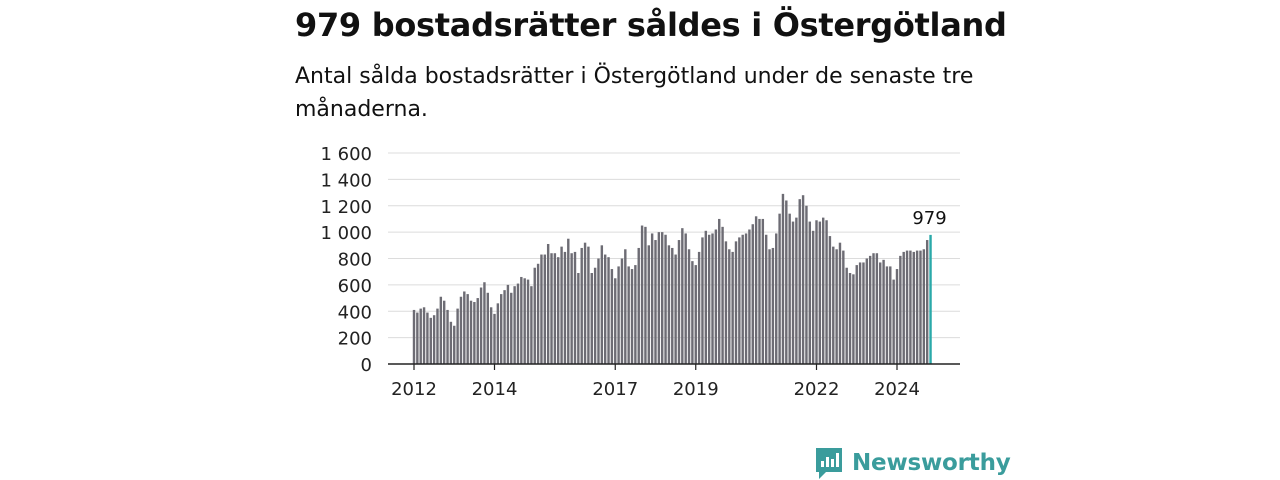 The height and width of the screenshot is (480, 1280). I want to click on x-tick-label: 2014, so click(495, 389).